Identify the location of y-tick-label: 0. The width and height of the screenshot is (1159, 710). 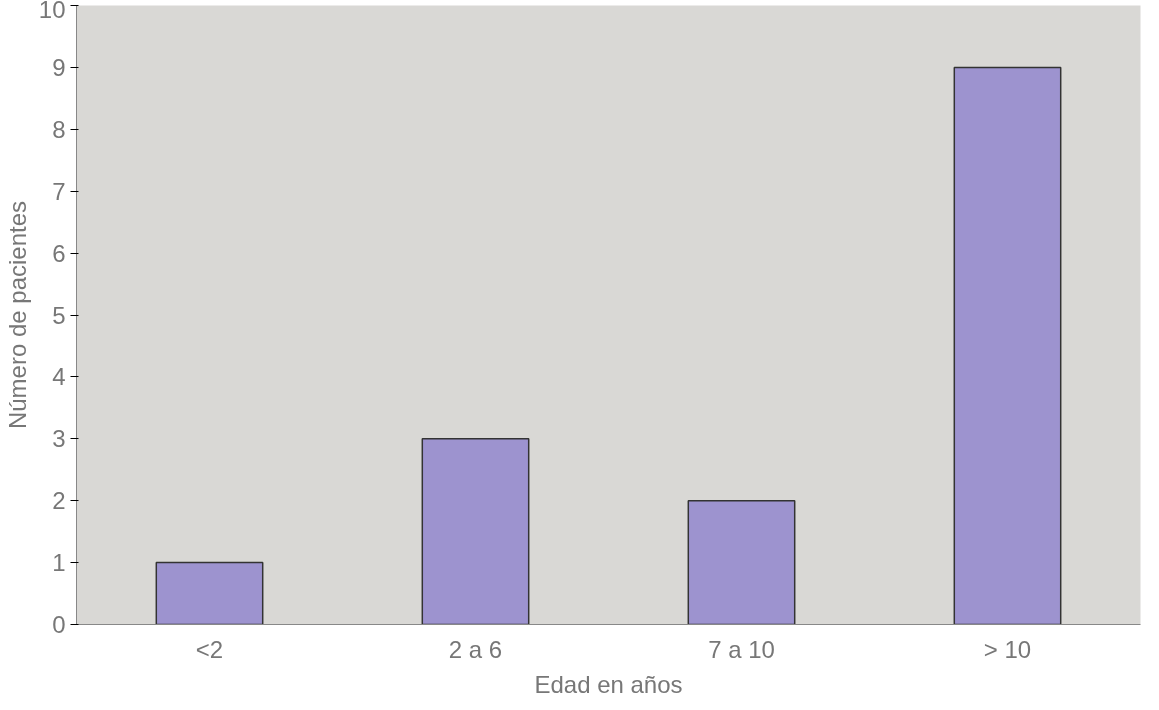
(59, 624).